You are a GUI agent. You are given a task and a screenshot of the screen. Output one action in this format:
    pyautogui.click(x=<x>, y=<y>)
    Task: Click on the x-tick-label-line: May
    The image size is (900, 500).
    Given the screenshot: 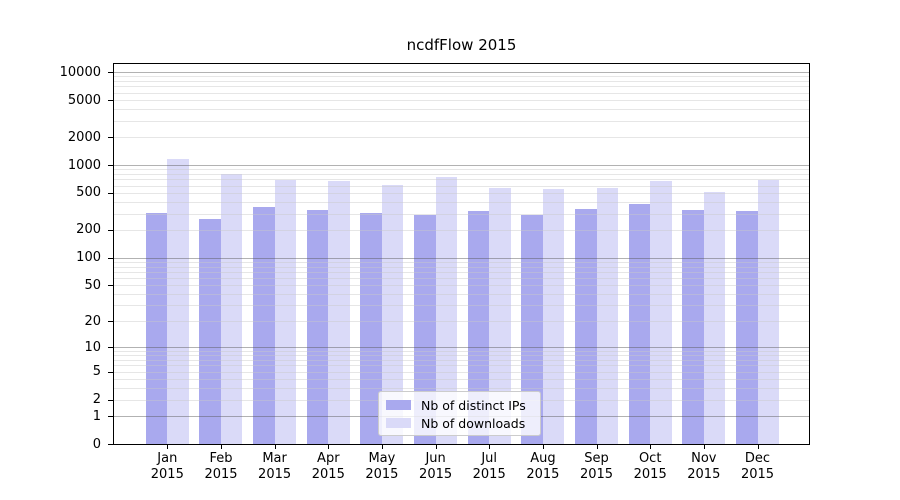 What is the action you would take?
    pyautogui.click(x=382, y=458)
    